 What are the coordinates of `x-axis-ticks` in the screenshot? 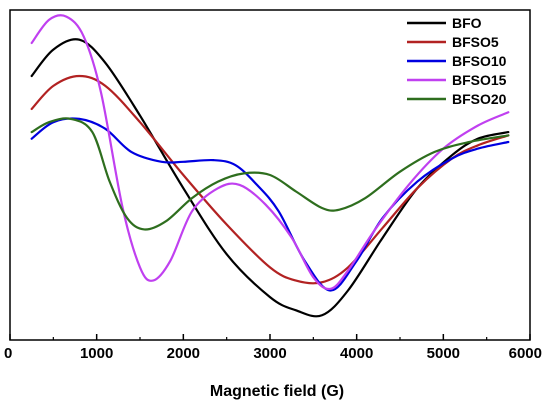 It's located at (270, 337).